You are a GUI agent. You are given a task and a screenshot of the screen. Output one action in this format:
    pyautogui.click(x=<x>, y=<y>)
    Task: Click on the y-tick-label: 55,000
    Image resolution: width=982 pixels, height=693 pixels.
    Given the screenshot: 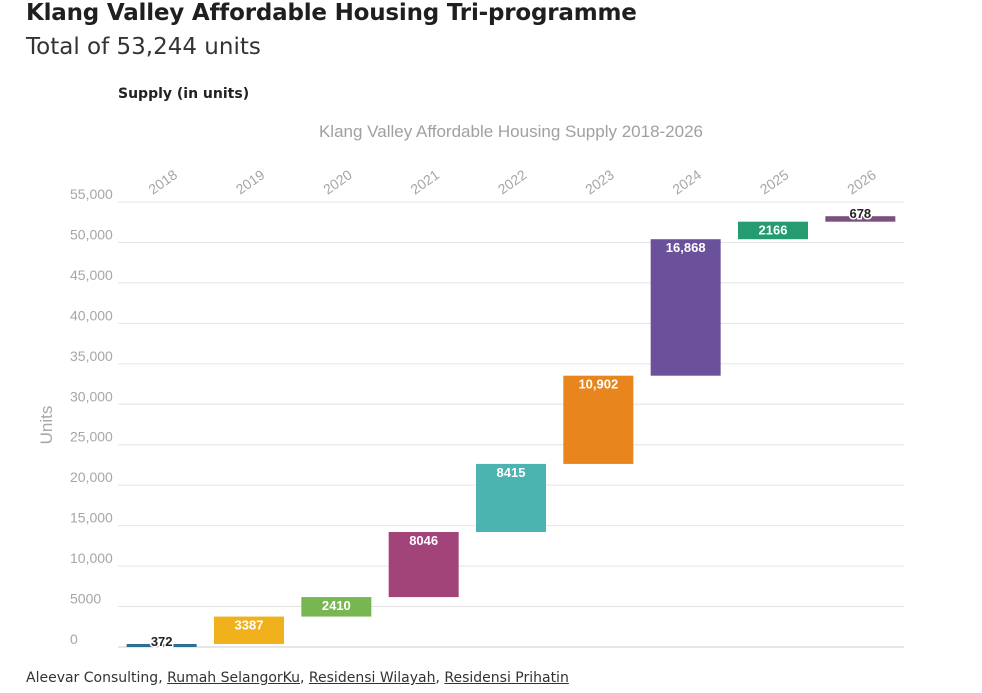 What is the action you would take?
    pyautogui.click(x=91, y=194)
    